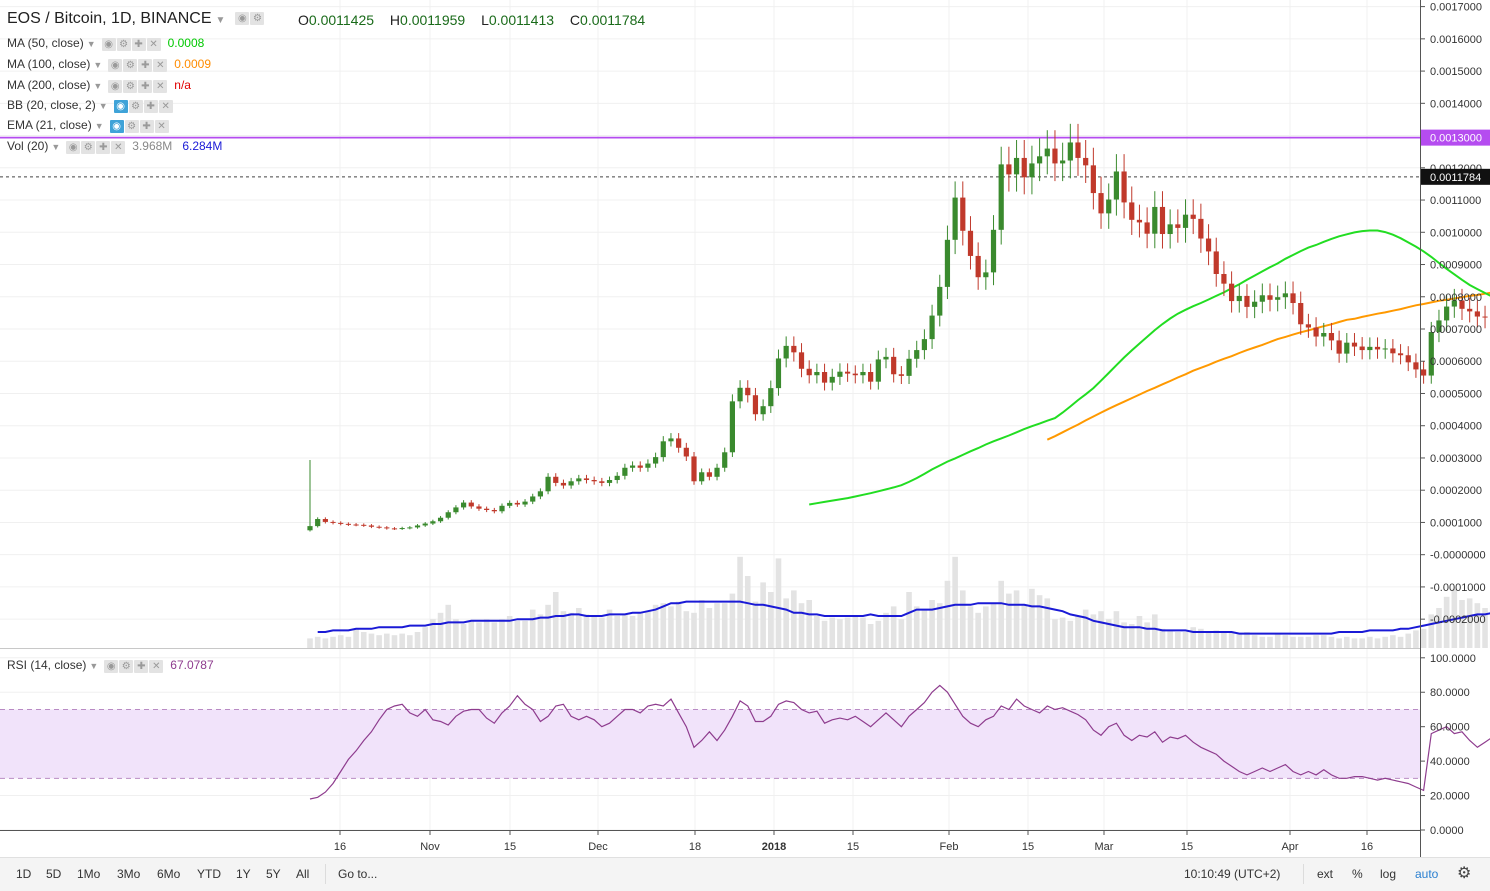  Describe the element at coordinates (88, 125) in the screenshot. I see `indicator-row-ema: EMA (21, close)▼◉⚙✚✕` at that location.